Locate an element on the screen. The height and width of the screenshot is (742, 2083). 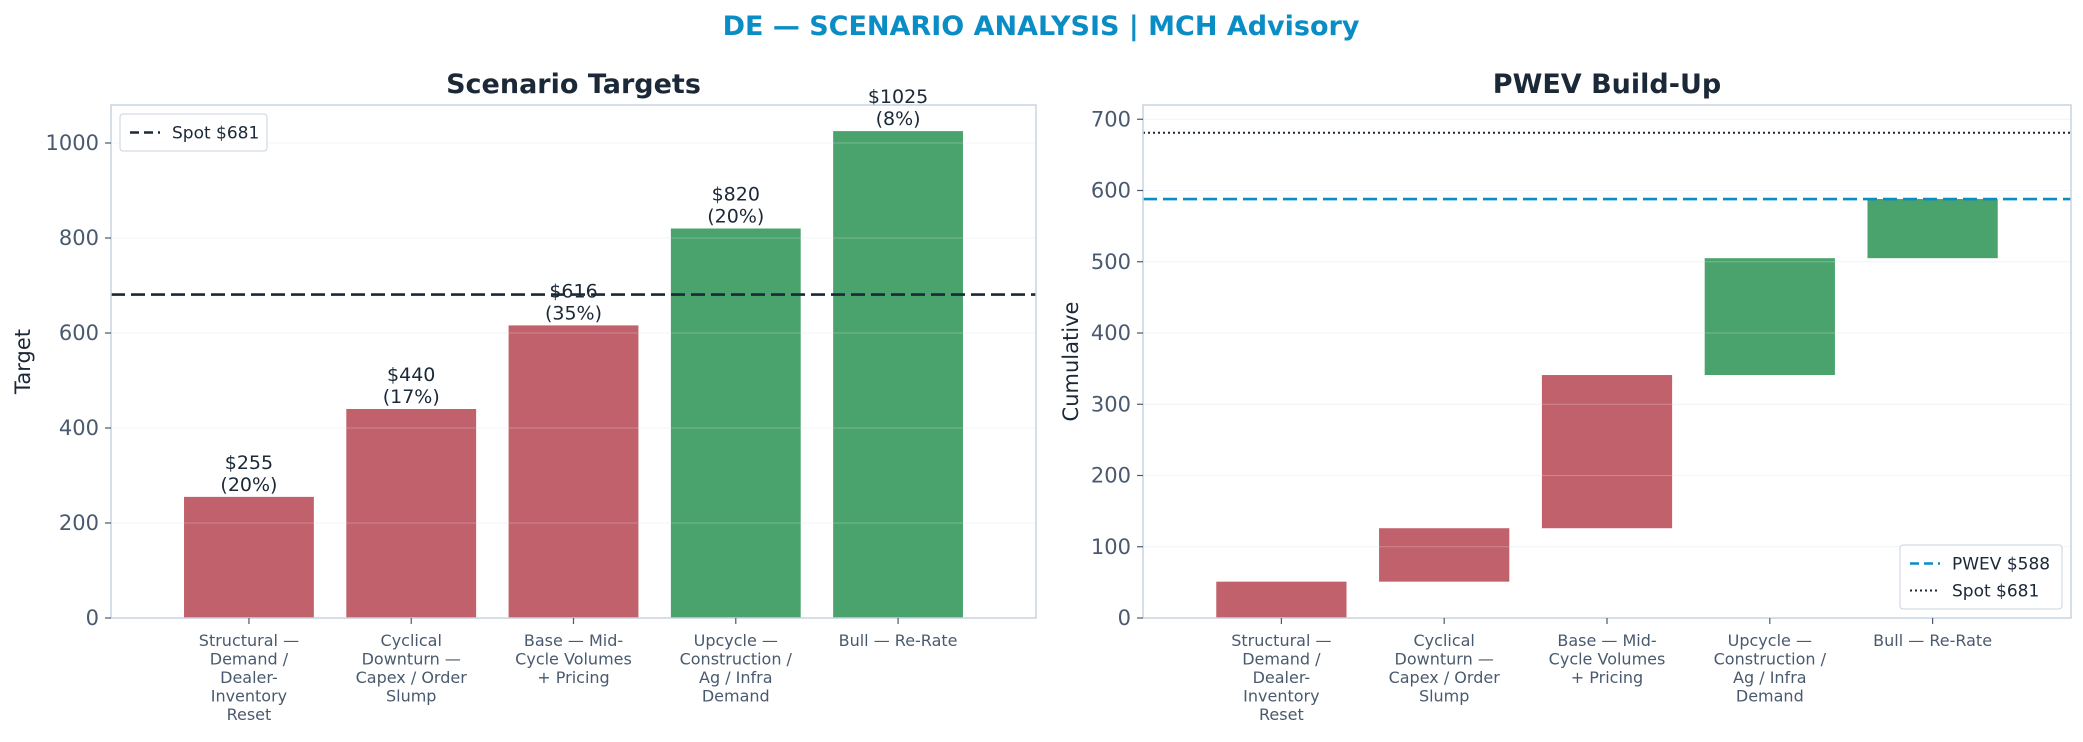
data-label-line: $440 is located at coordinates (411, 375).